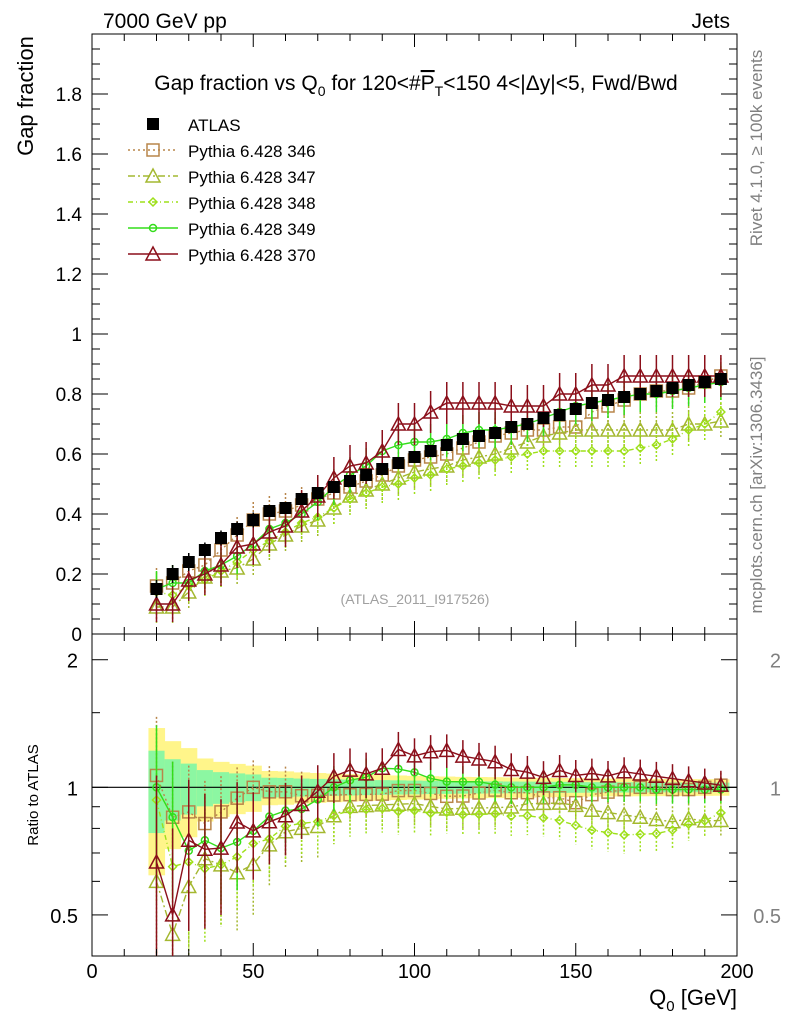 This screenshot has height=1024, width=786. What do you see at coordinates (205, 788) in the screenshot?
I see `ratio-uncertainty-band-inner` at bounding box center [205, 788].